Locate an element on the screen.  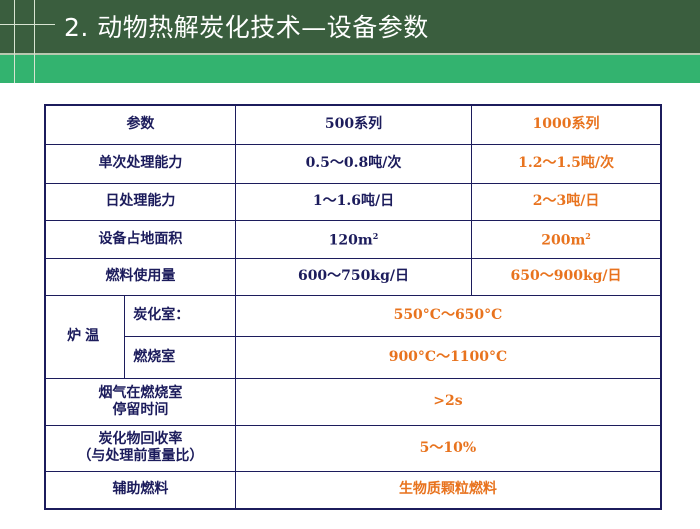
table-row: 炭化物回收率 （与处理前重量比） 5～10% is located at coordinates (353, 448).